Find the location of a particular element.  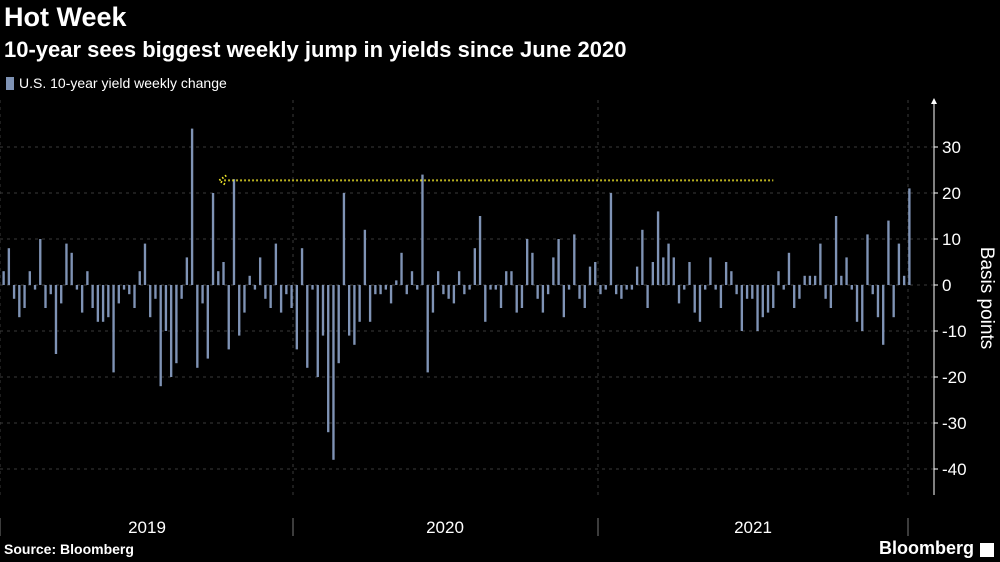

legend-label: U.S. 10-year yield weekly change is located at coordinates (123, 83).